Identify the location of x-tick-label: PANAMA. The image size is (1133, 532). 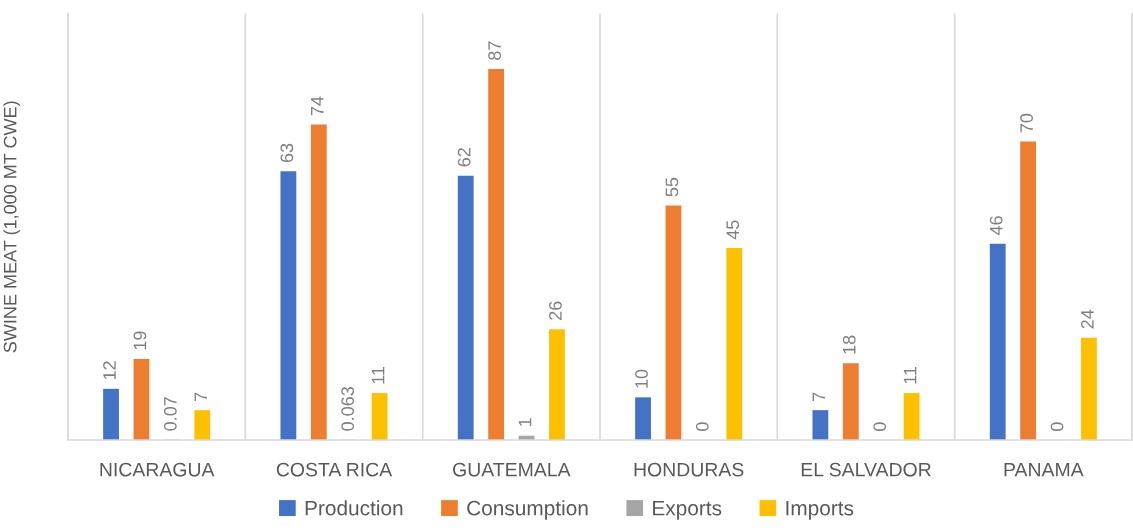
(1044, 469).